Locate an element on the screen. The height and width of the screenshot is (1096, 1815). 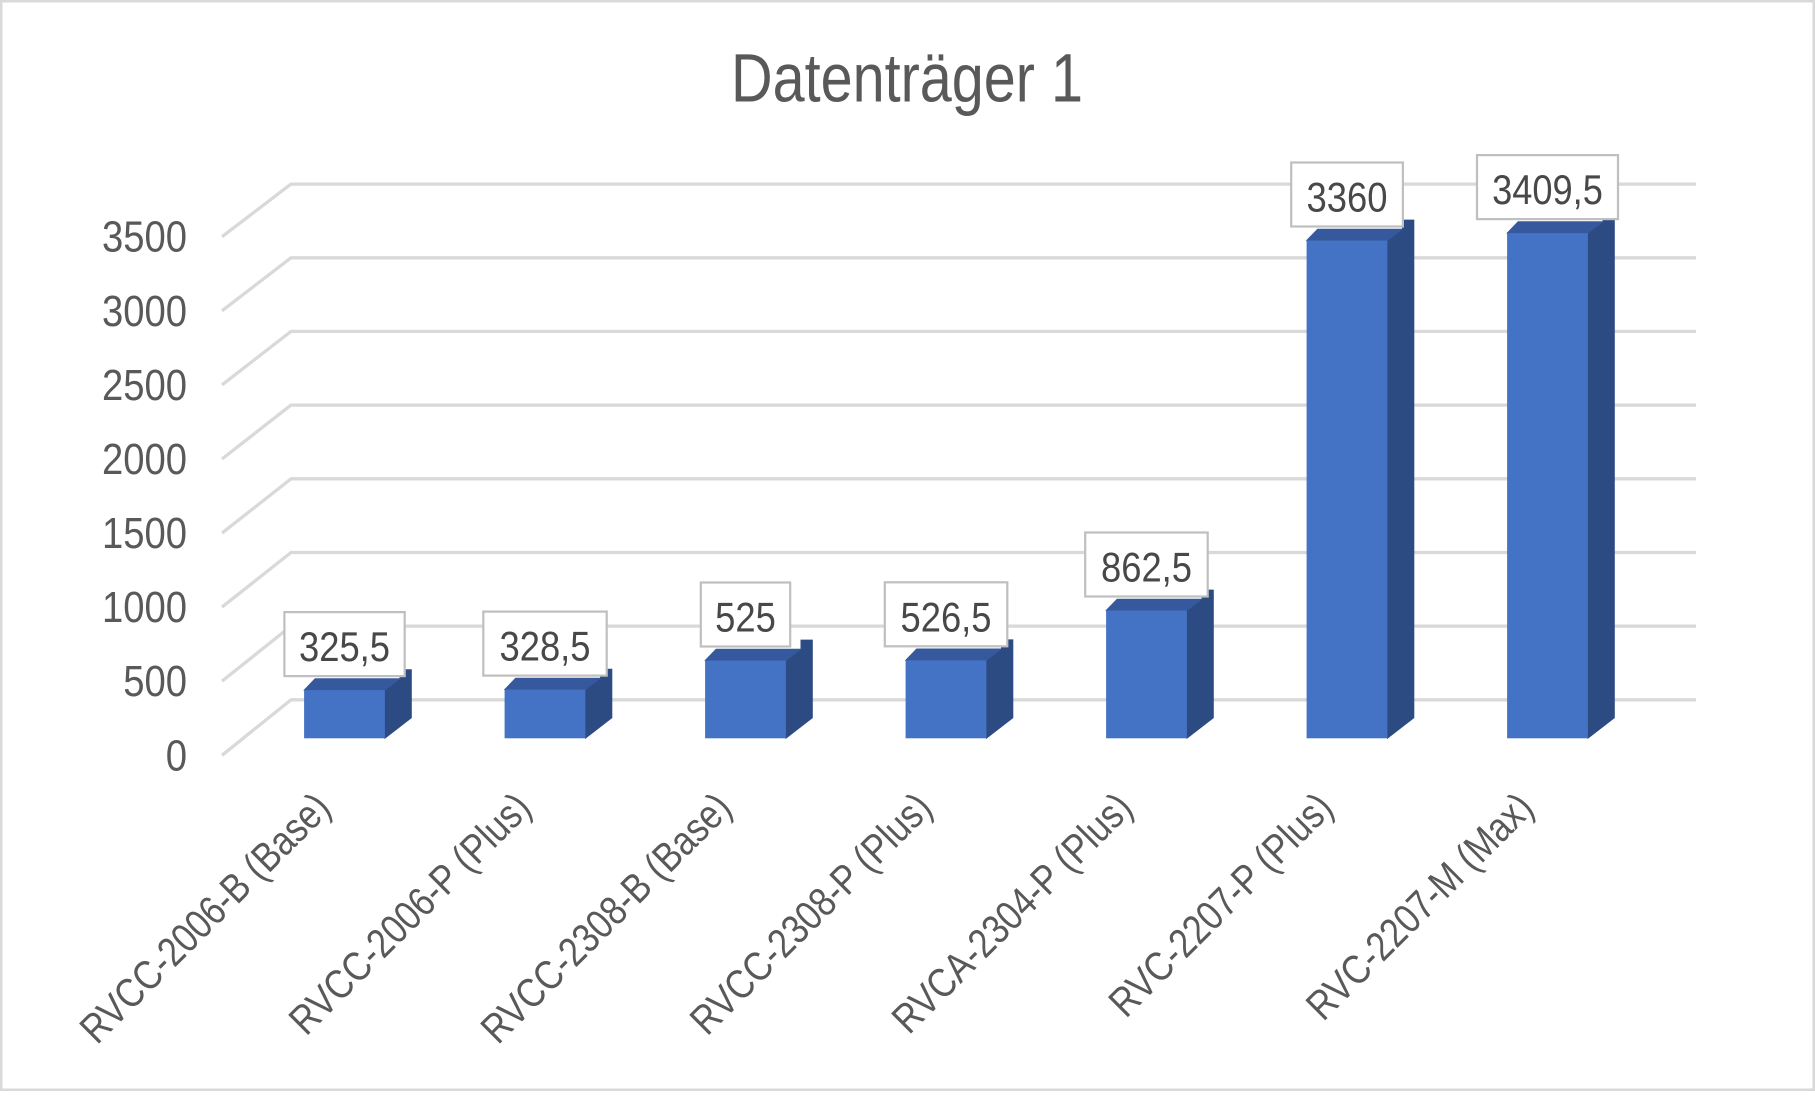
svg-text: 2000 is located at coordinates (144, 460).